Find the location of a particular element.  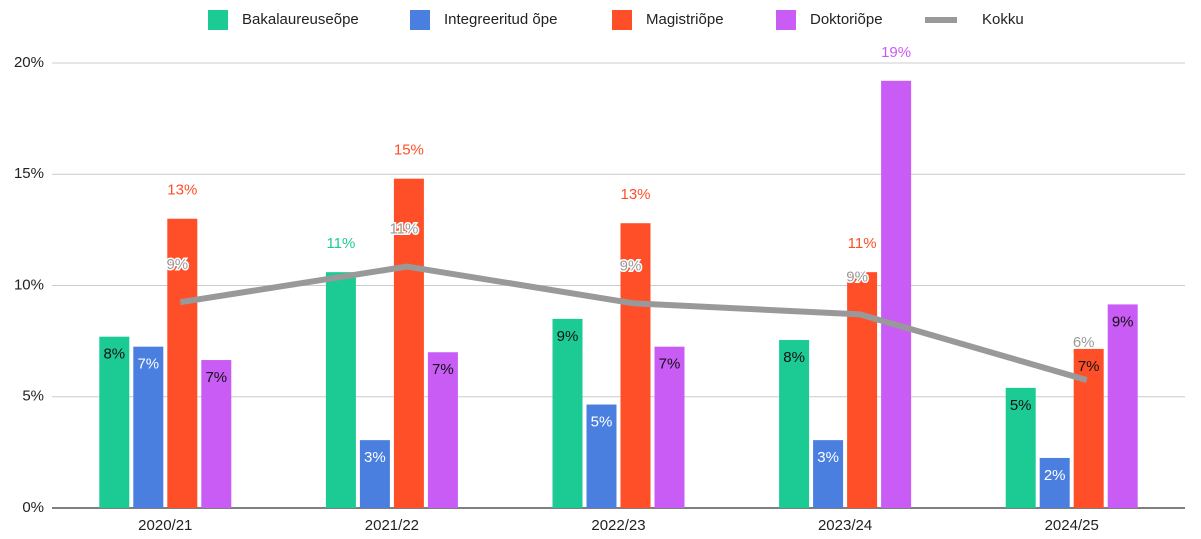

y-tick-label: 15% is located at coordinates (29, 173).